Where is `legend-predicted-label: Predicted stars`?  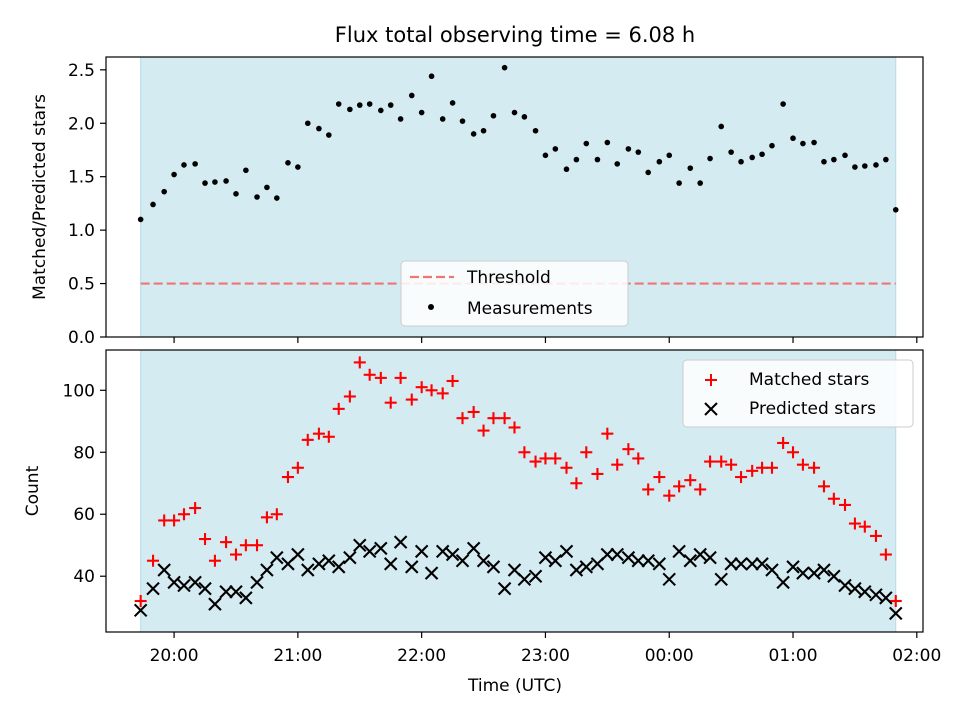
legend-predicted-label: Predicted stars is located at coordinates (812, 409).